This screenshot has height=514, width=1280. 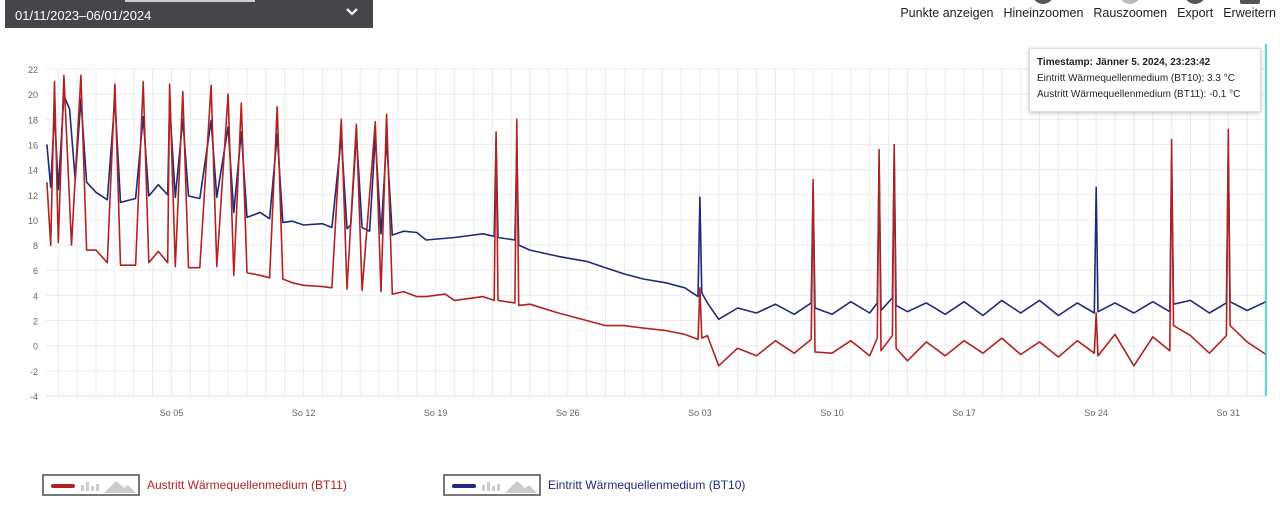 I want to click on export-button: Export, so click(x=1195, y=10).